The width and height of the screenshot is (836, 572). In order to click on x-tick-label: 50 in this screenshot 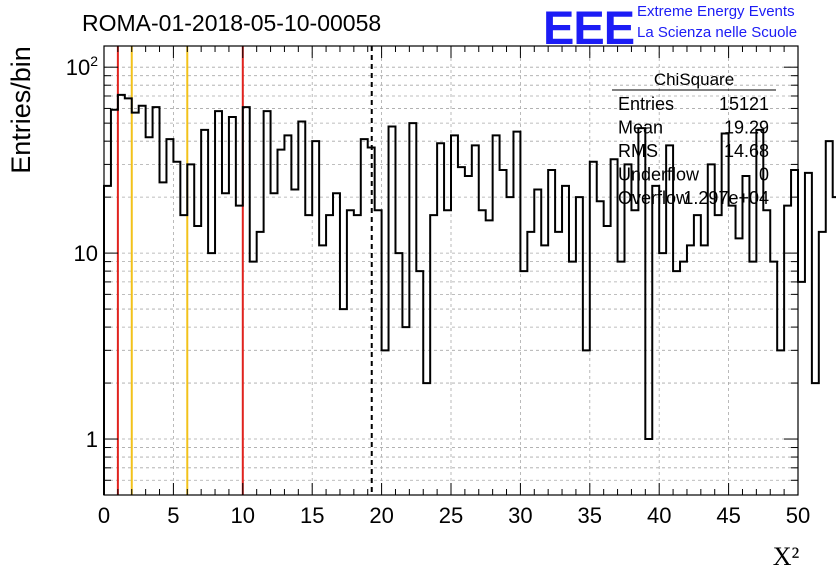, I will do `click(798, 515)`.